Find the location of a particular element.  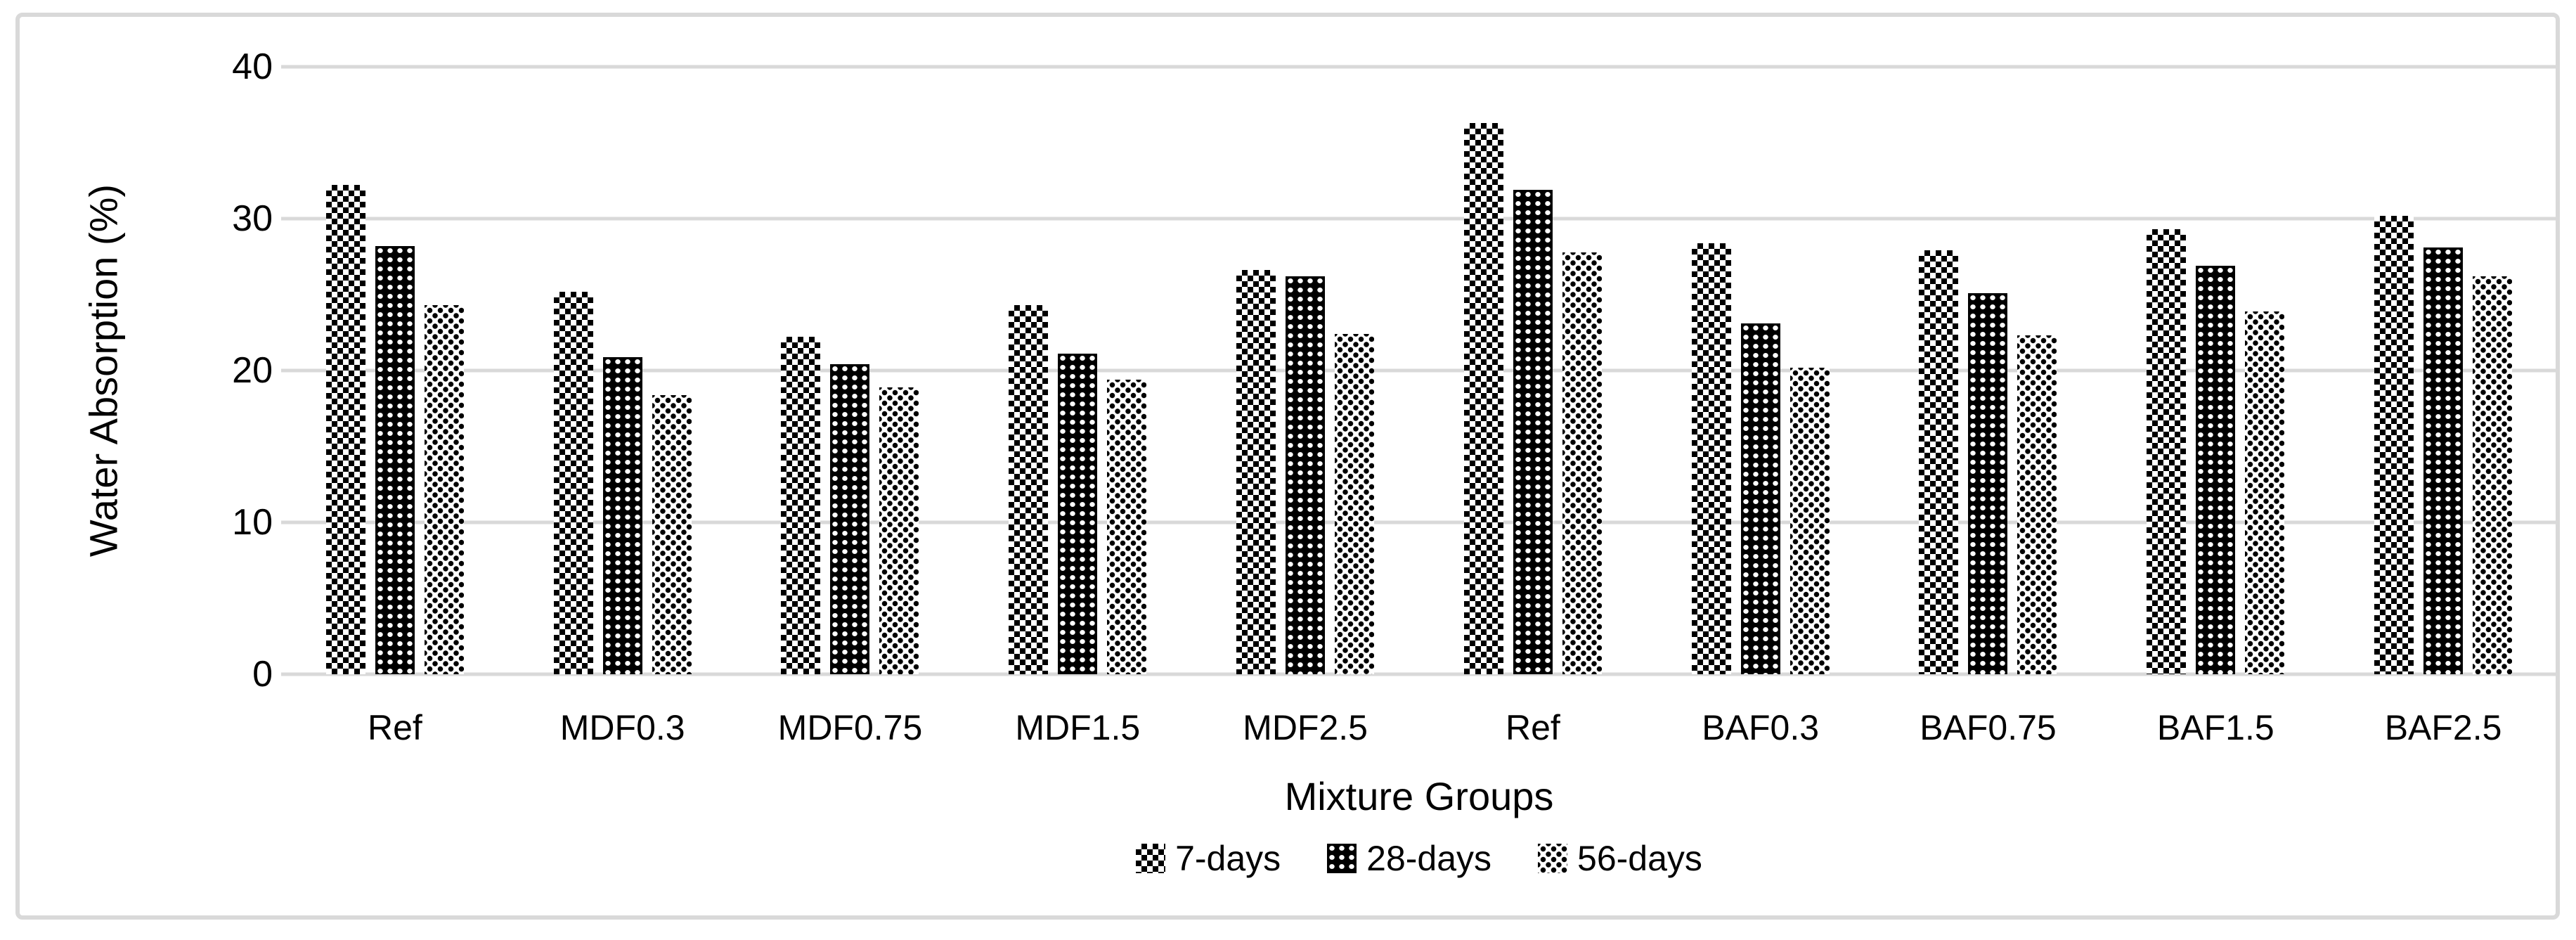

bar-group-3-mdf0.75 is located at coordinates (850, 371).